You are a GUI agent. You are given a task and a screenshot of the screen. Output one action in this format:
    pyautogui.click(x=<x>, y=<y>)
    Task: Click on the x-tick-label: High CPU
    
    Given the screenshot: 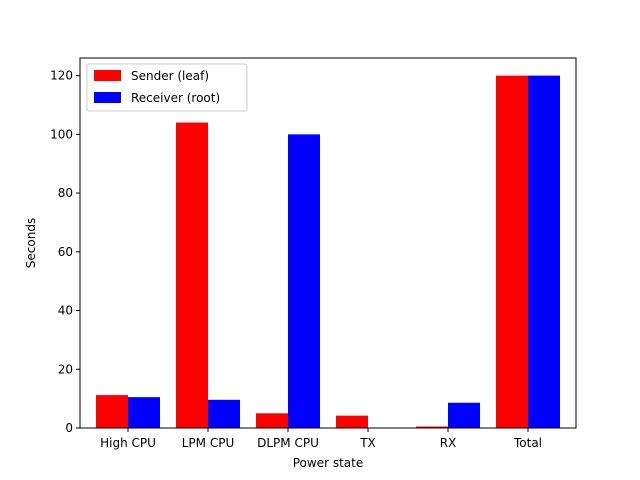 What is the action you would take?
    pyautogui.click(x=128, y=443)
    